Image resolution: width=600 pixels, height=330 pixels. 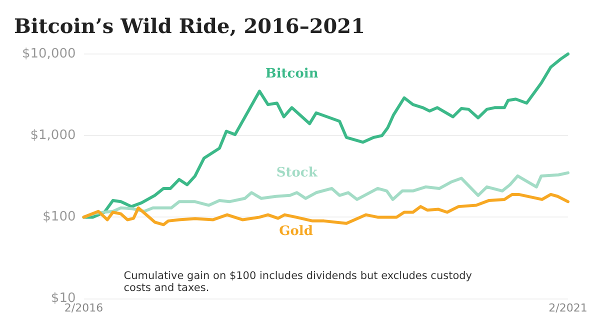 What do you see at coordinates (296, 232) in the screenshot?
I see `series-label: Gold` at bounding box center [296, 232].